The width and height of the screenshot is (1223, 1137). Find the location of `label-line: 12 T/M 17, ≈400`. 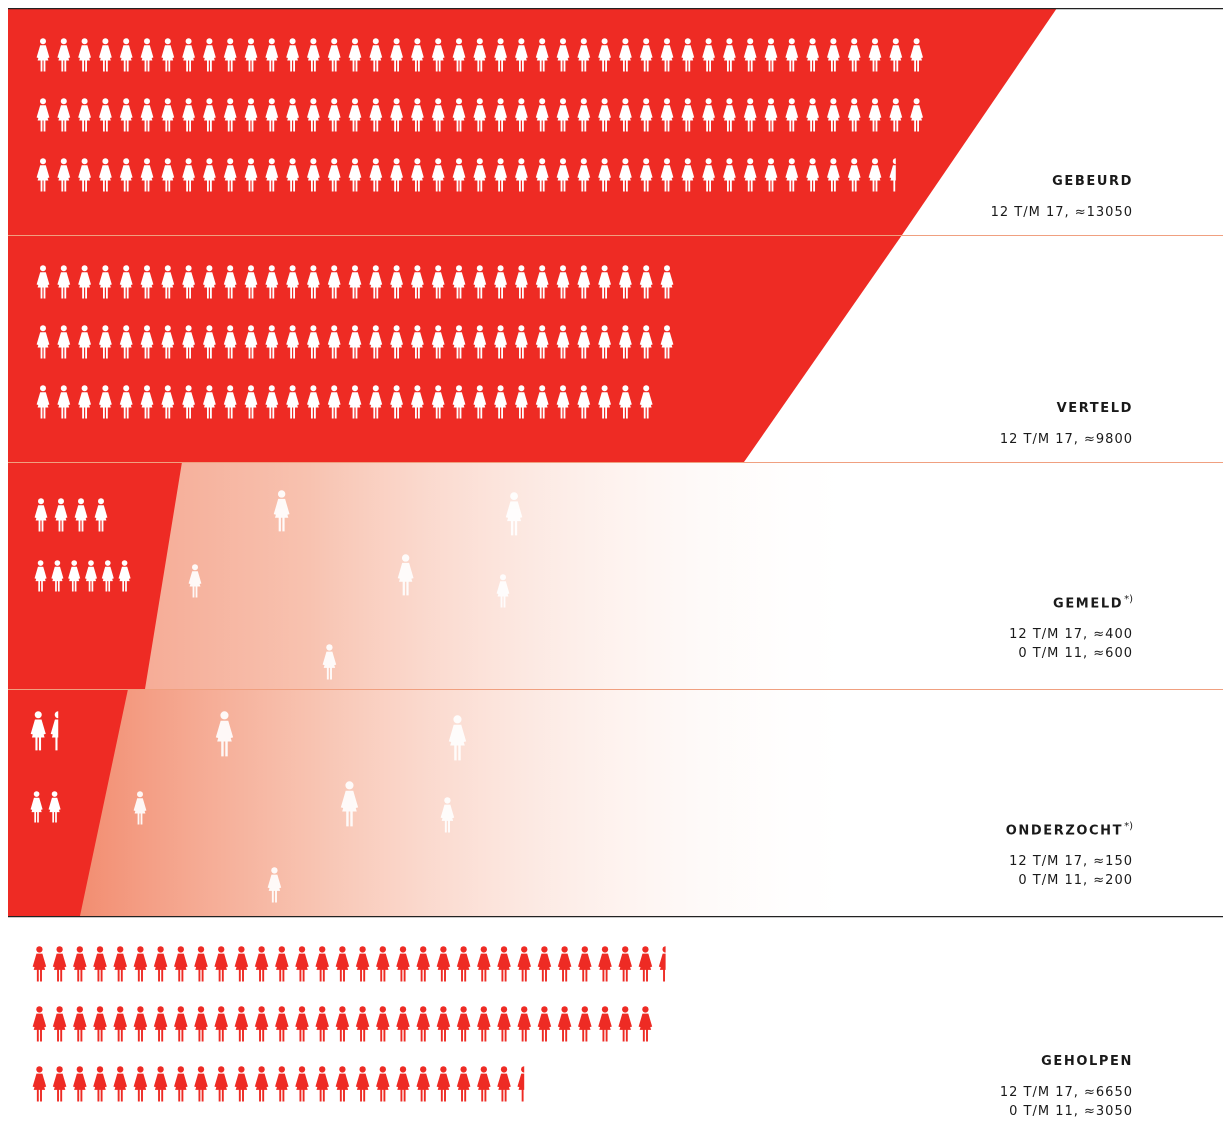

label-line: 12 T/M 17, ≈400 is located at coordinates (1071, 635).